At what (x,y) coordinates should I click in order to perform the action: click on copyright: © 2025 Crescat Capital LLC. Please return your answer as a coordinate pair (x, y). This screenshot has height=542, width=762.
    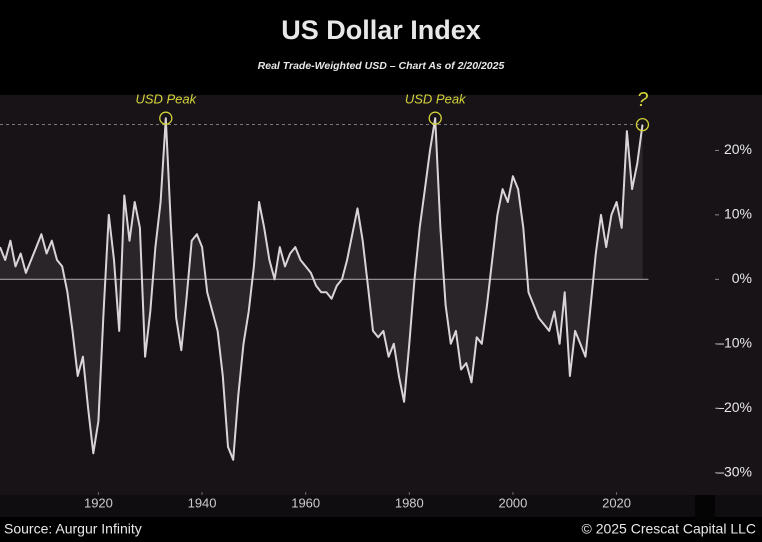
    Looking at the image, I should click on (668, 529).